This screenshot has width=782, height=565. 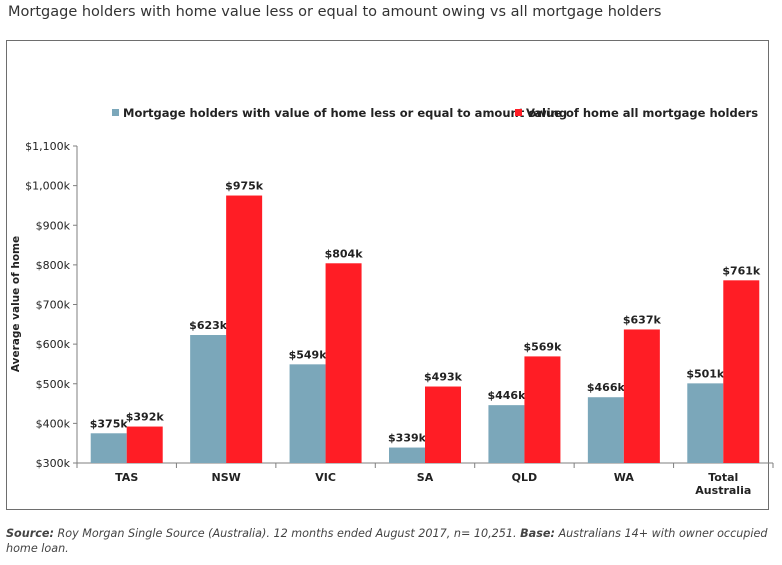 What do you see at coordinates (47, 146) in the screenshot?
I see `y-tick-label: $1,100k` at bounding box center [47, 146].